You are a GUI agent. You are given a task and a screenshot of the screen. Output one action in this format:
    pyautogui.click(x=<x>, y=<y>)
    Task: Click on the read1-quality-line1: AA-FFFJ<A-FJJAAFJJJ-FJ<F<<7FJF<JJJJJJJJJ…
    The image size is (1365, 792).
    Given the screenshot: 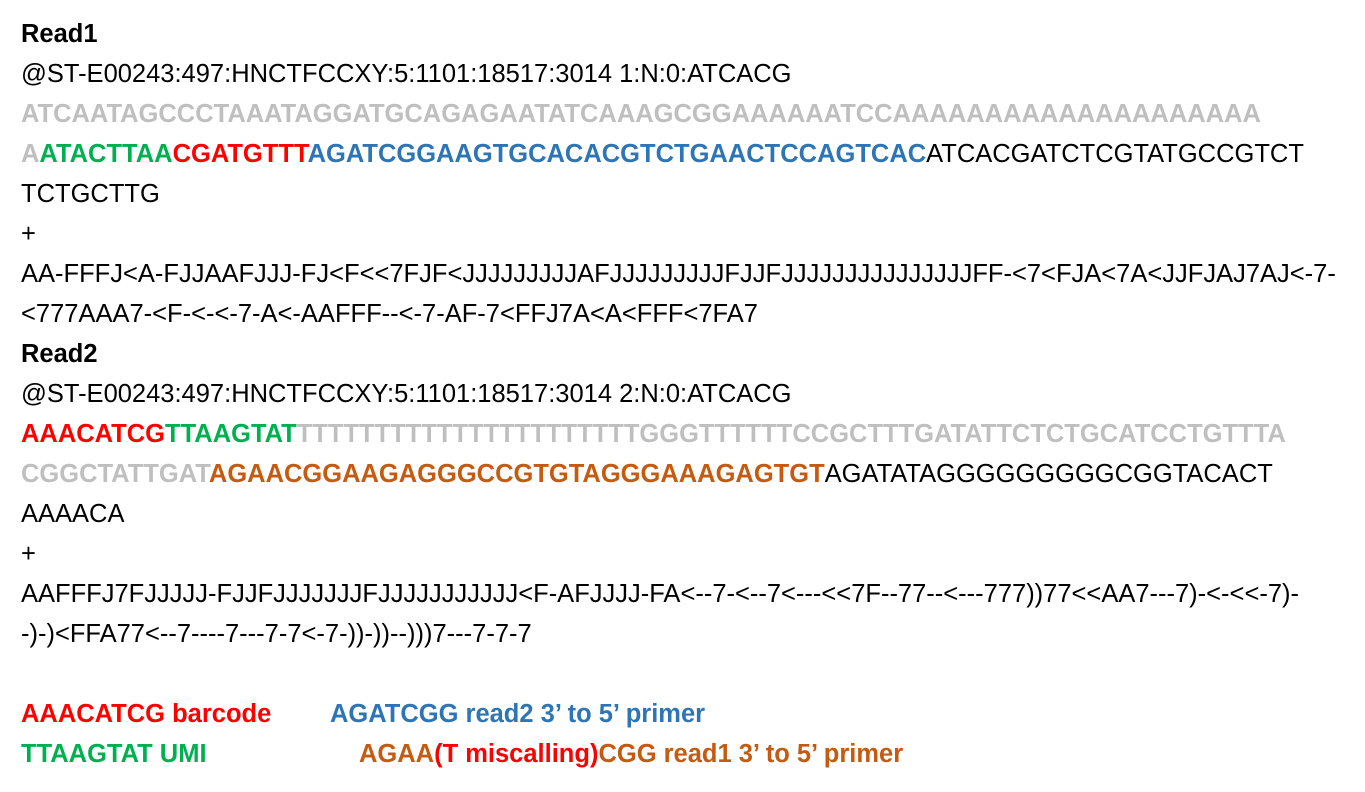 What is the action you would take?
    pyautogui.click(x=678, y=274)
    